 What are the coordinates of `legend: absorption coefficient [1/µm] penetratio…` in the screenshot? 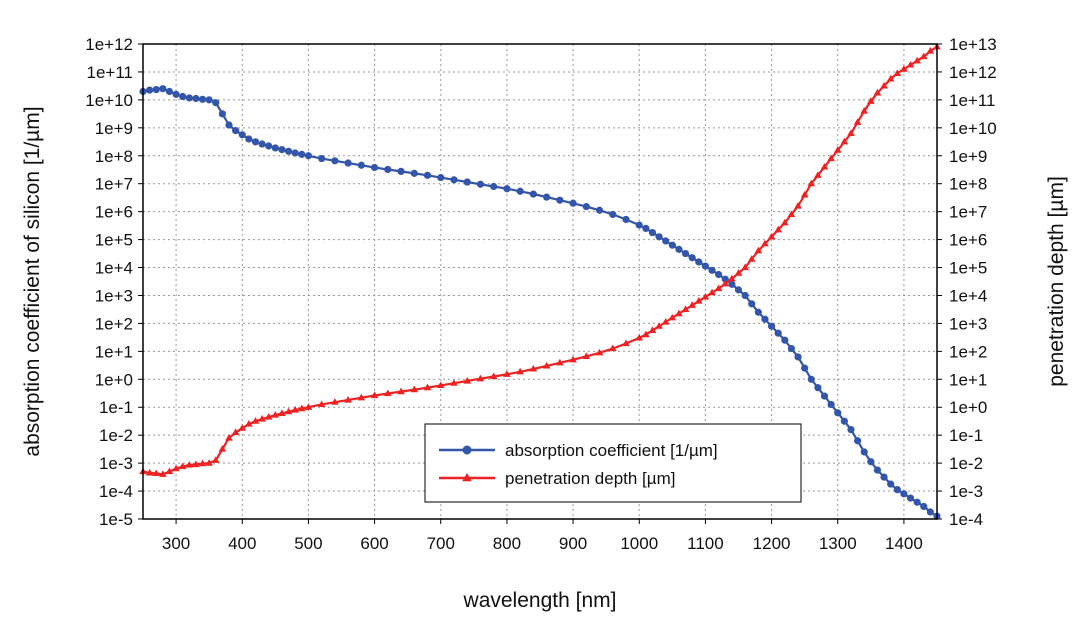 It's located at (613, 463).